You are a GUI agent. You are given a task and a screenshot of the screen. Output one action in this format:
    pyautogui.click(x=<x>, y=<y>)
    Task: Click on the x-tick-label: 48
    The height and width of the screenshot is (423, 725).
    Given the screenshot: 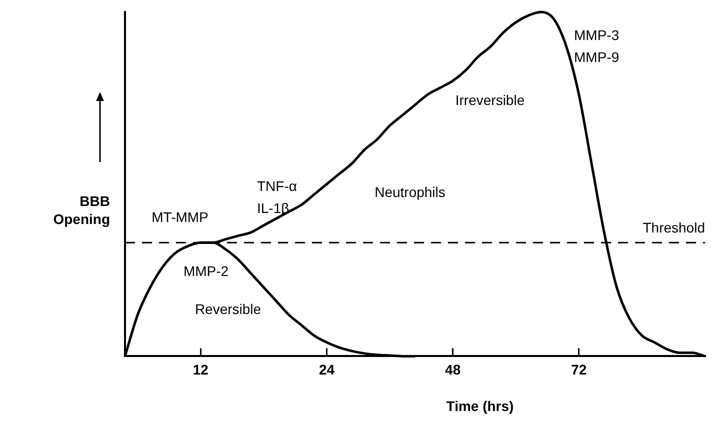 What is the action you would take?
    pyautogui.click(x=453, y=369)
    